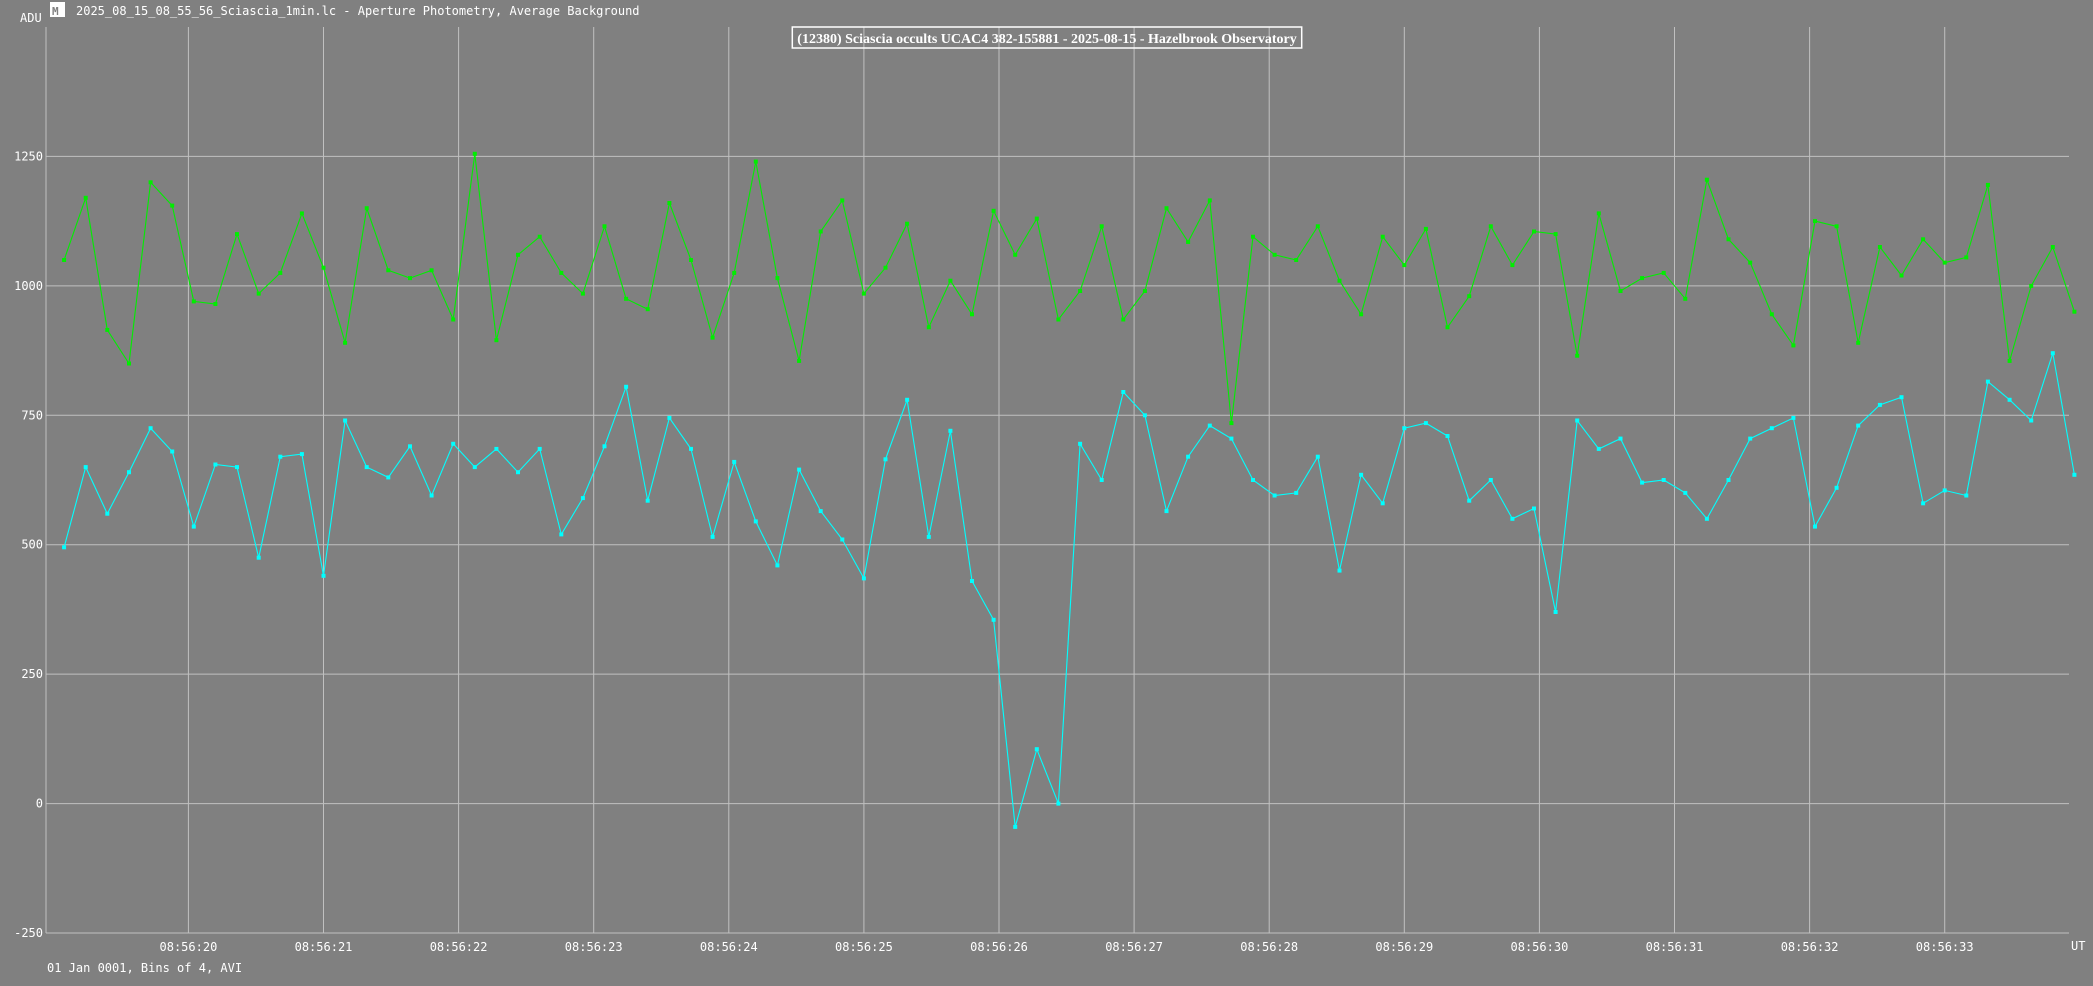 This screenshot has width=2093, height=986. I want to click on x-tick-label: 08:56:31, so click(1675, 947).